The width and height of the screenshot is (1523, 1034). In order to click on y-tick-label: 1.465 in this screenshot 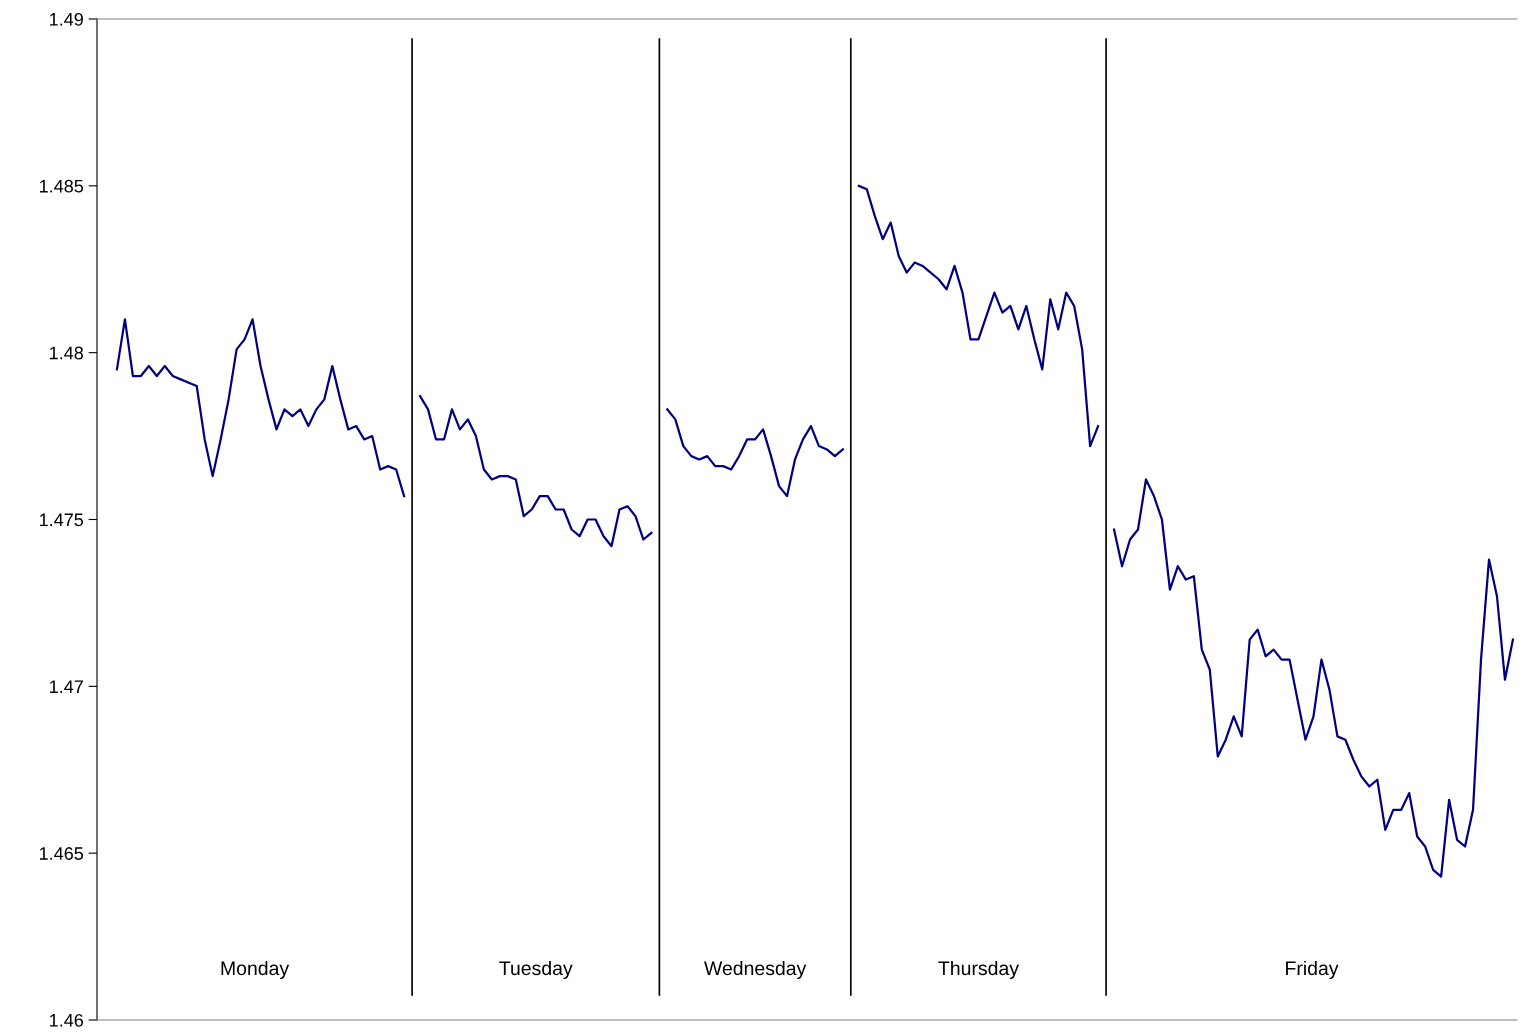, I will do `click(62, 853)`.